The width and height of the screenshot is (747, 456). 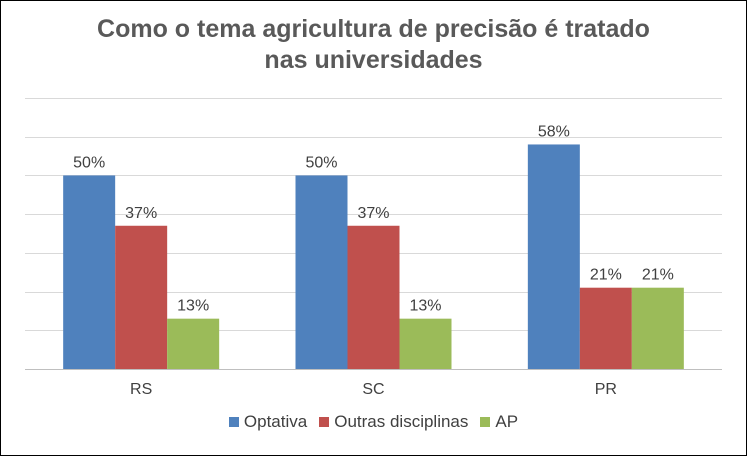 What do you see at coordinates (507, 421) in the screenshot?
I see `legend-label-ap: AP` at bounding box center [507, 421].